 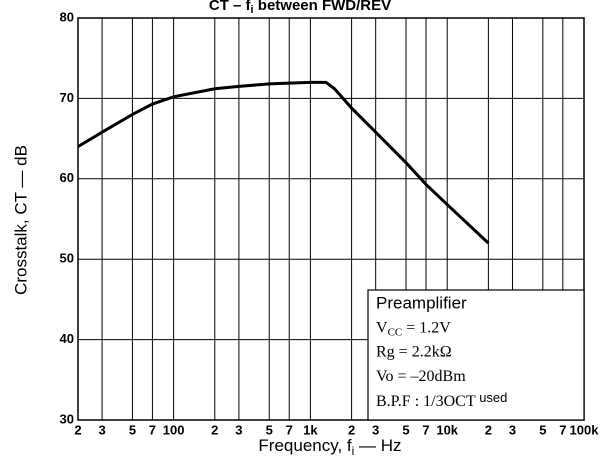 I want to click on annotation-box, so click(x=476, y=355).